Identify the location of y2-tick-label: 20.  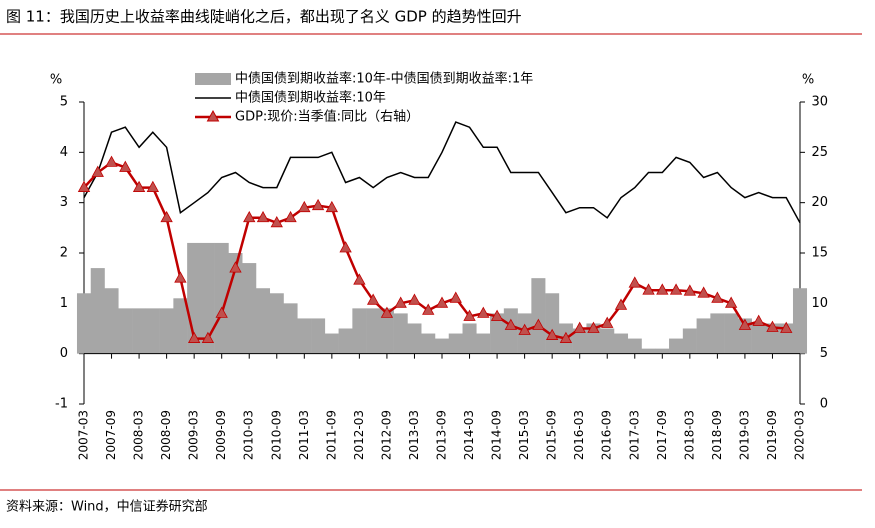
(819, 202).